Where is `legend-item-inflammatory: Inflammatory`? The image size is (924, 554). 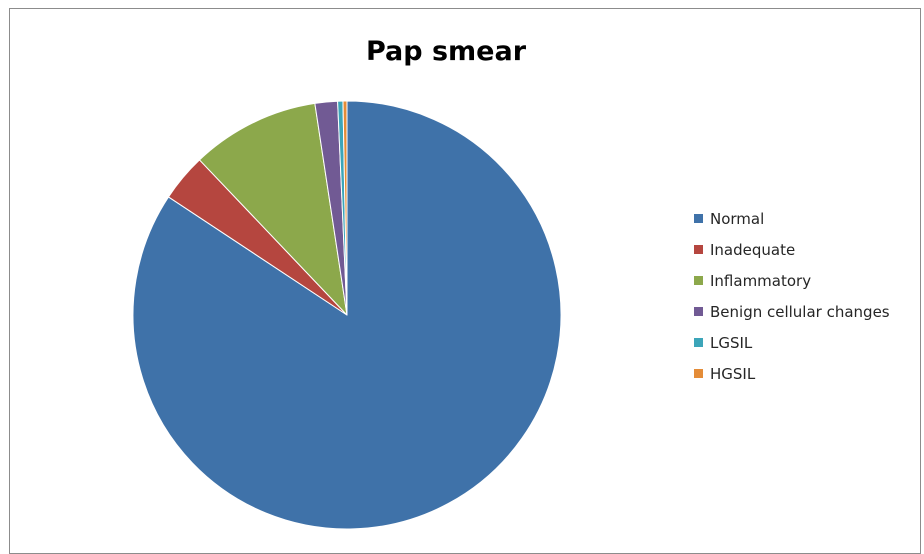 legend-item-inflammatory: Inflammatory is located at coordinates (807, 280).